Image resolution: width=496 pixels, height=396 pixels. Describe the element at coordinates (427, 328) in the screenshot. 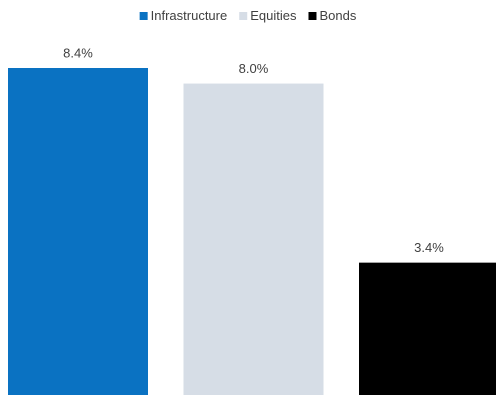

I see `bar` at that location.